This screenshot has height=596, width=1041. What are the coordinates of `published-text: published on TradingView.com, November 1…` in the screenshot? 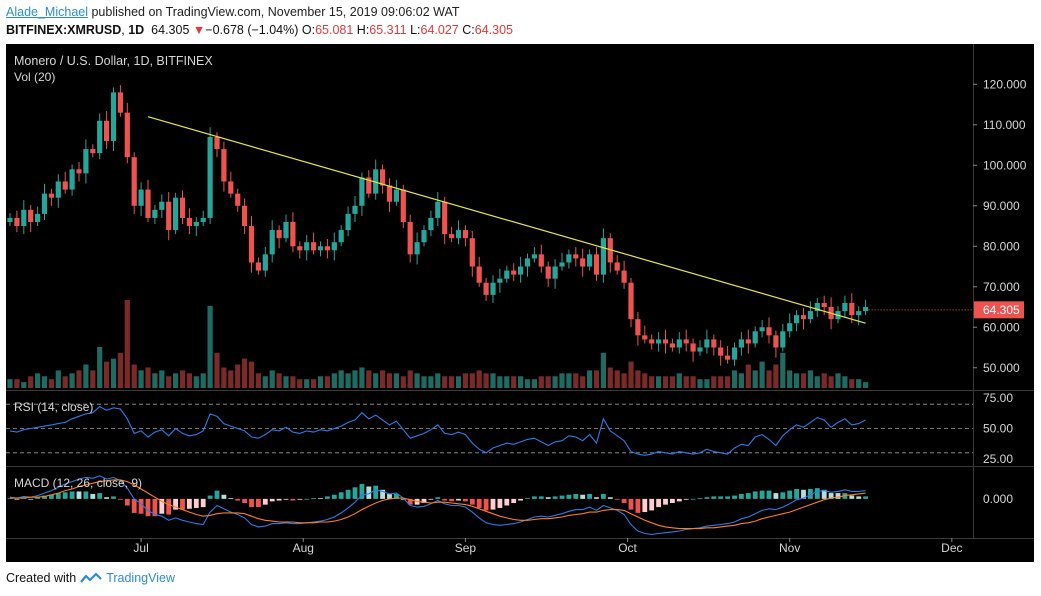 It's located at (275, 12).